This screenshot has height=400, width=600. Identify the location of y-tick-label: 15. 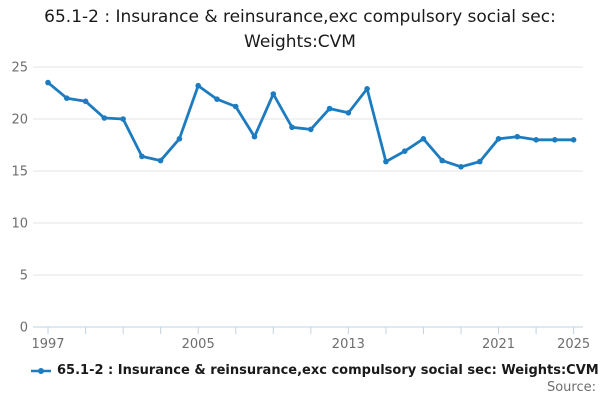
(19, 172).